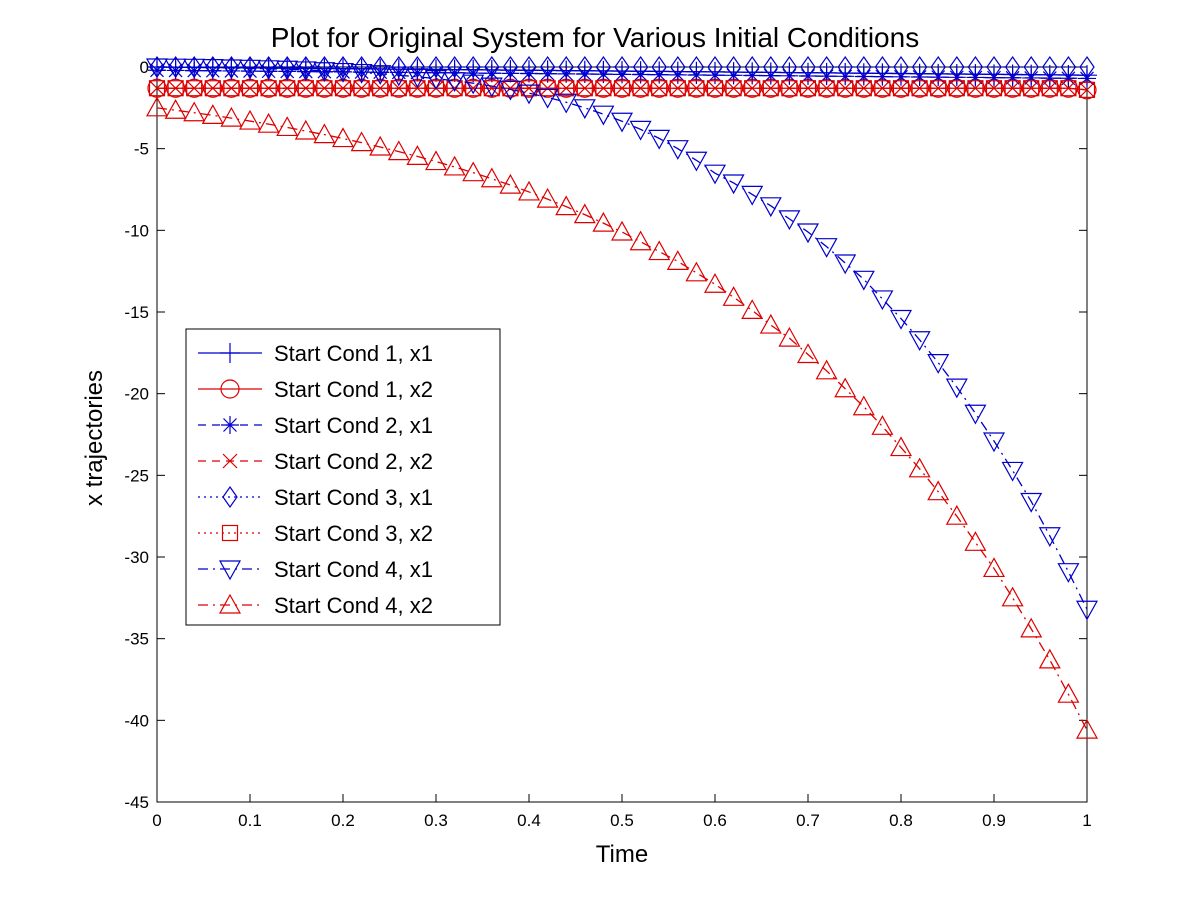  What do you see at coordinates (230, 570) in the screenshot?
I see `legend-marker` at bounding box center [230, 570].